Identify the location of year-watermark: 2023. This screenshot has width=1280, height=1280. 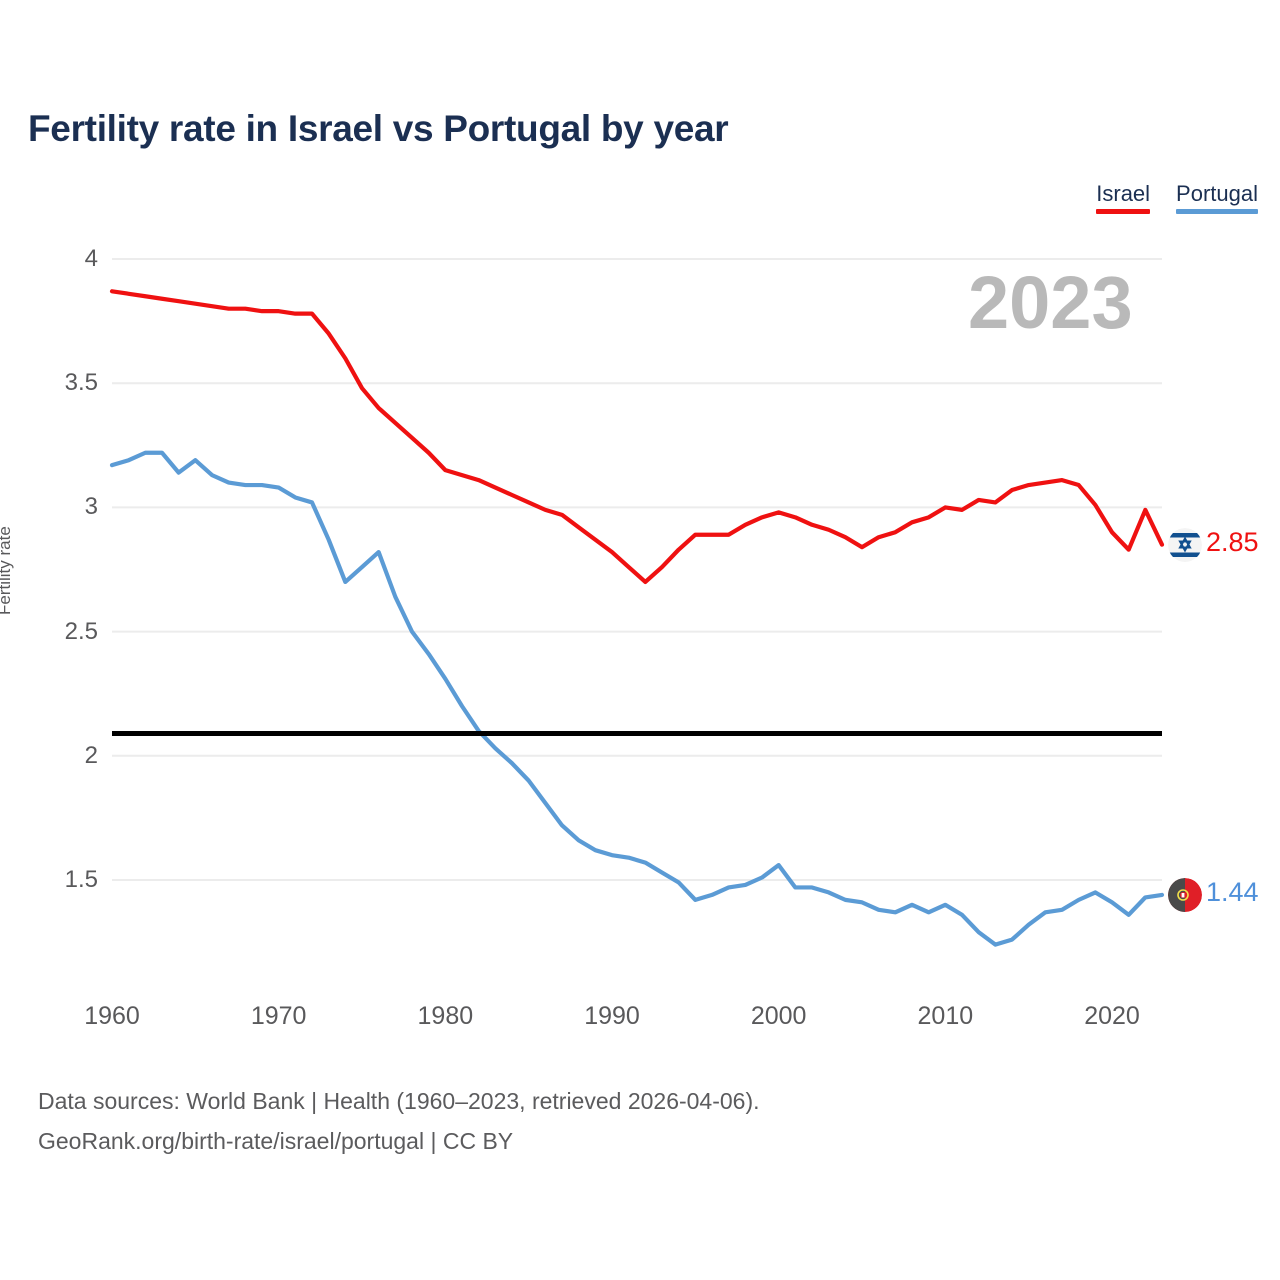
(1050, 302).